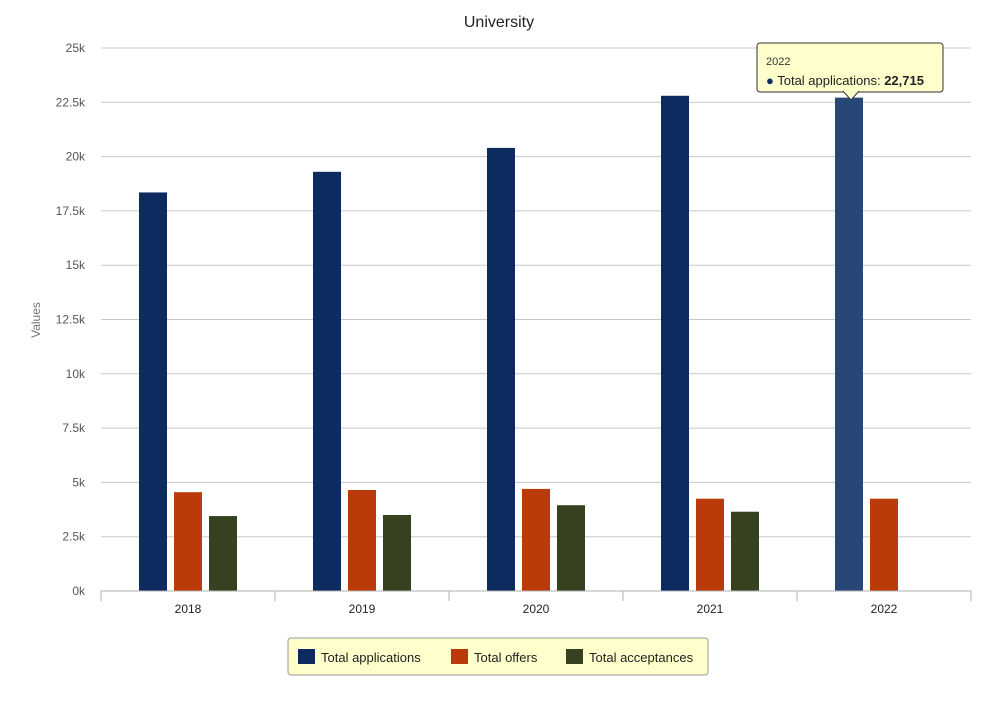  Describe the element at coordinates (79, 482) in the screenshot. I see `y-tick-label: 5k` at that location.